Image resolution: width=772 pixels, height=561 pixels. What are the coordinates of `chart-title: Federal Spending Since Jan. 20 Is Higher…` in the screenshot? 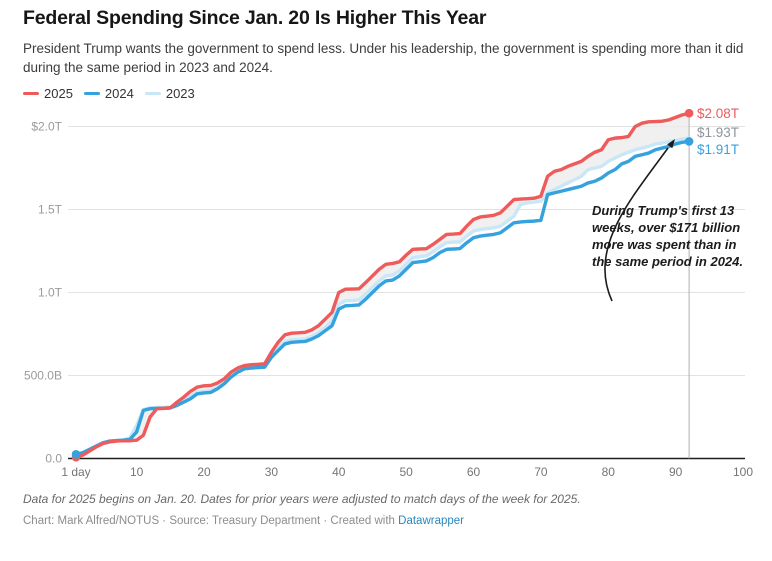 It's located at (255, 18).